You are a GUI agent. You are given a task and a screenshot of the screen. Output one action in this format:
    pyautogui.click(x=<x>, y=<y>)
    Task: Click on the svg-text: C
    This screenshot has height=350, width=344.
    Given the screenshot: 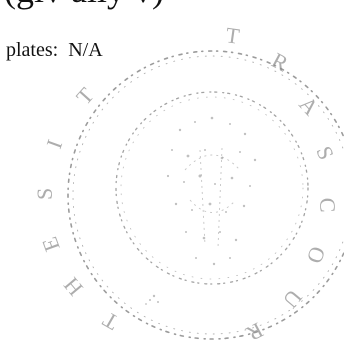 What is the action you would take?
    pyautogui.click(x=327, y=205)
    